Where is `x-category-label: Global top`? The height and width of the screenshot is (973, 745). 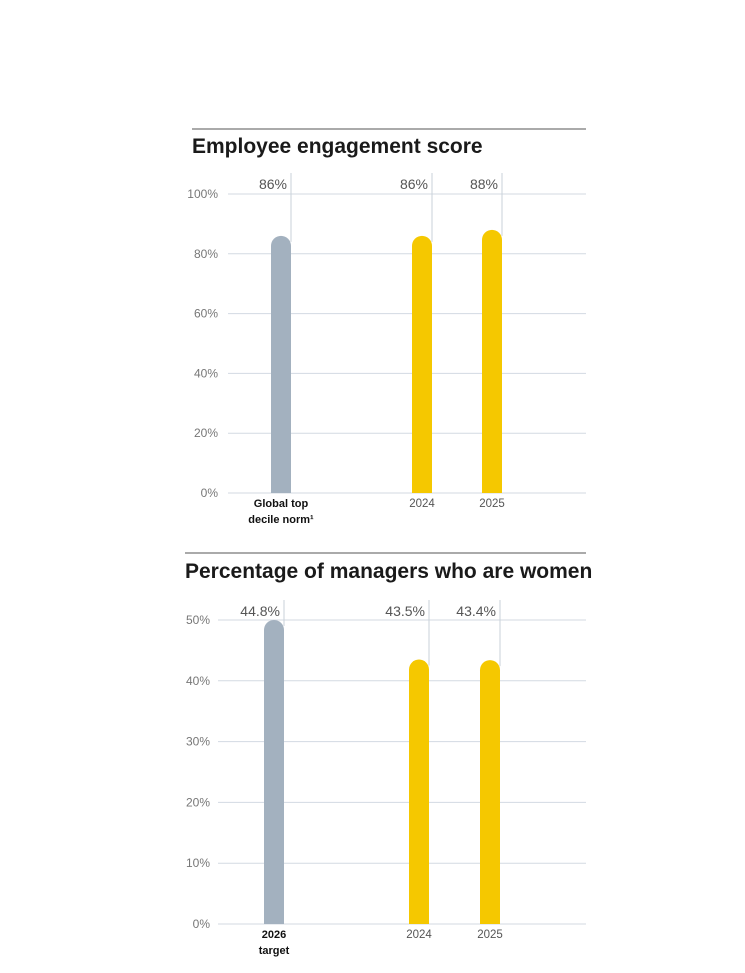
x-category-label: Global top is located at coordinates (281, 504).